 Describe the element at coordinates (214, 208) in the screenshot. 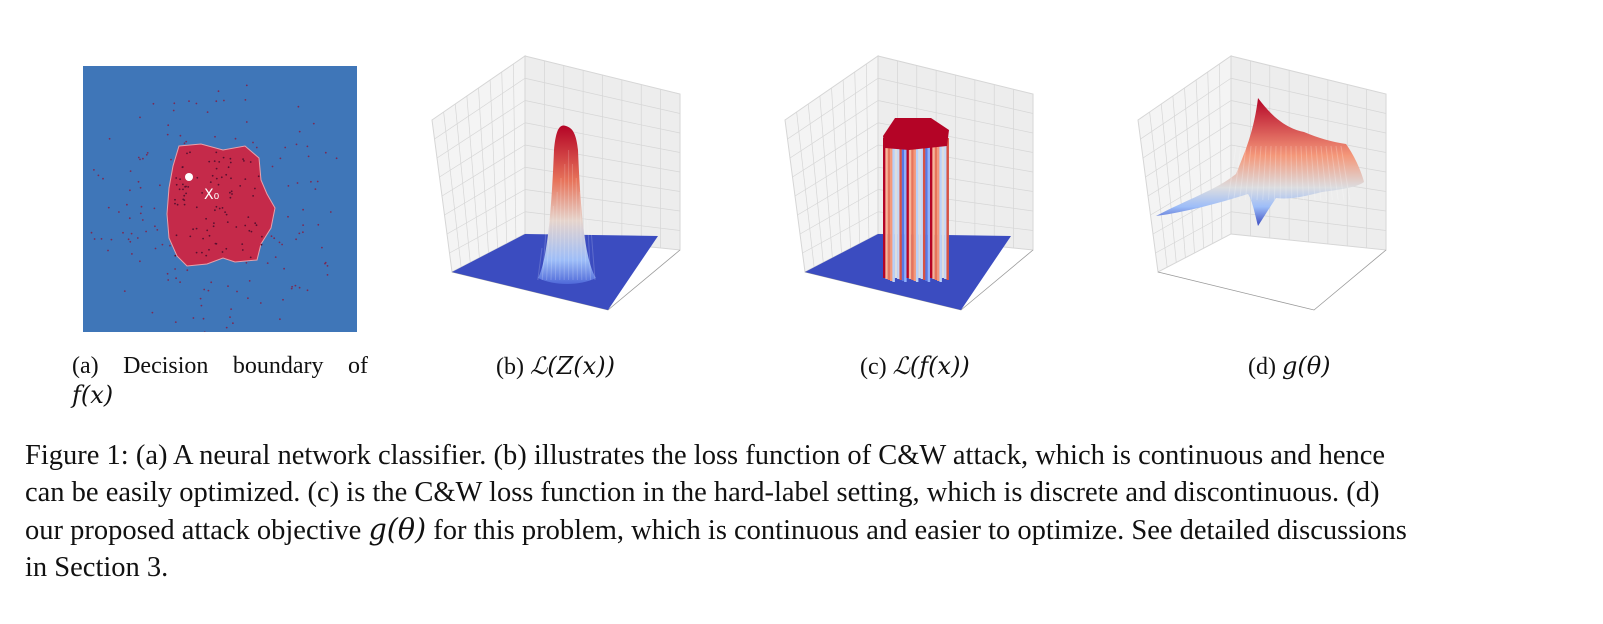

I see `scatter-points` at that location.